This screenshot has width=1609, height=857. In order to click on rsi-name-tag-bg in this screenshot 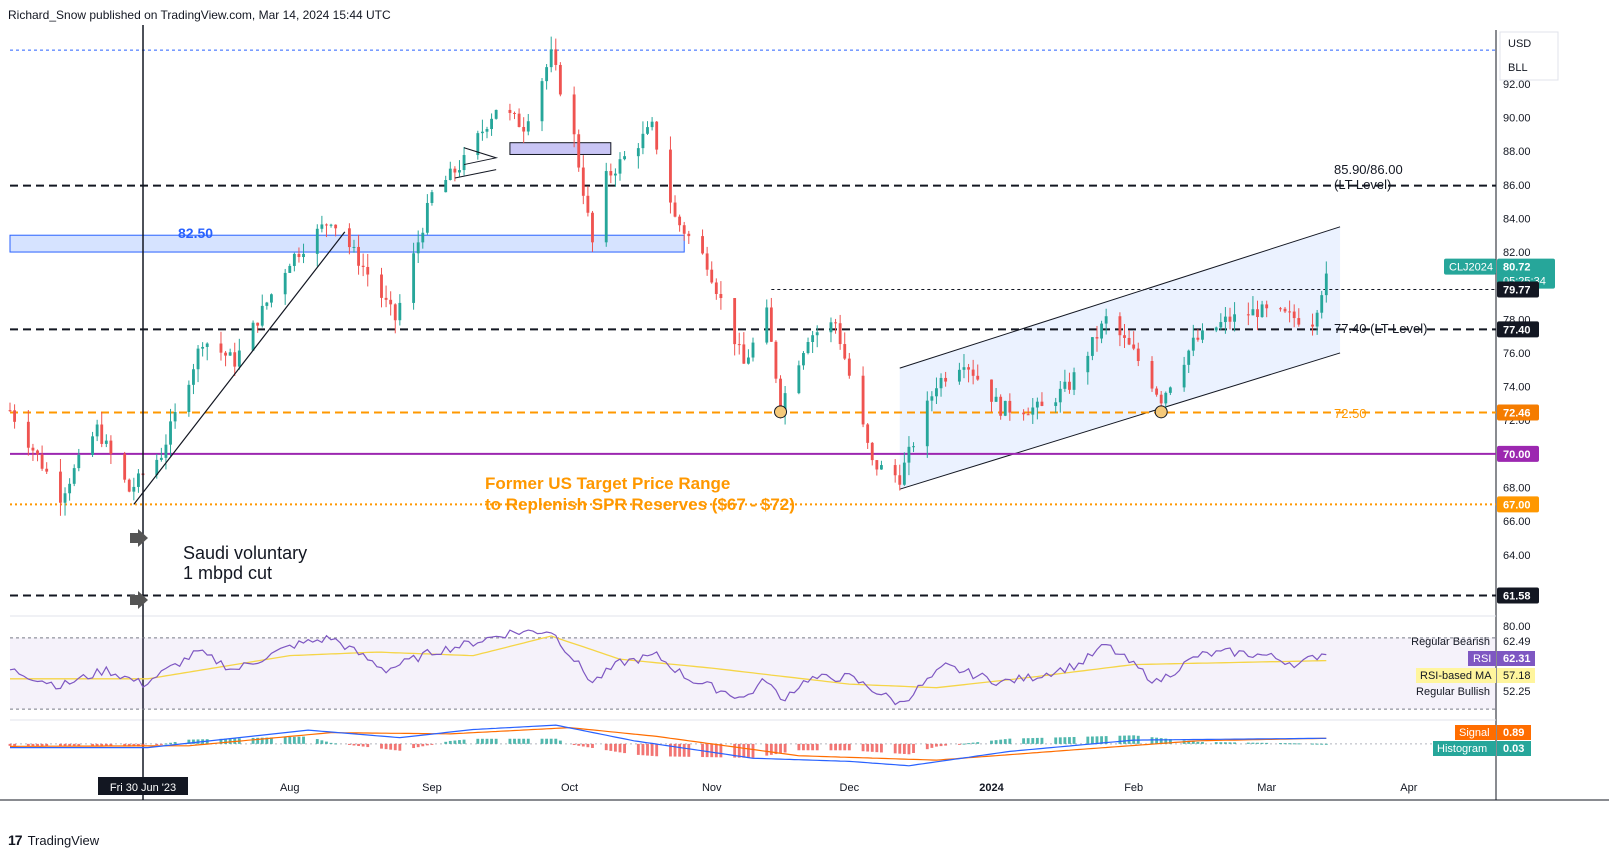, I will do `click(1482, 658)`.